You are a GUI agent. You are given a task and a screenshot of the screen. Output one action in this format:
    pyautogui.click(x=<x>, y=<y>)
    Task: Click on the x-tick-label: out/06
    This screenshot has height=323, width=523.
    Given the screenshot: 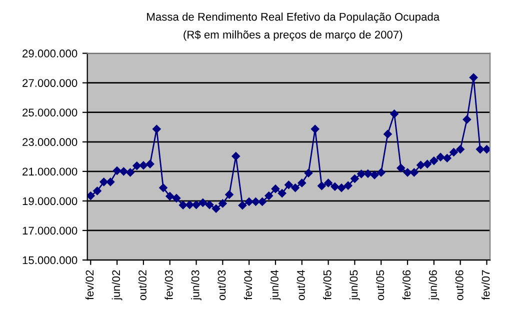 What is the action you would take?
    pyautogui.click(x=459, y=285)
    